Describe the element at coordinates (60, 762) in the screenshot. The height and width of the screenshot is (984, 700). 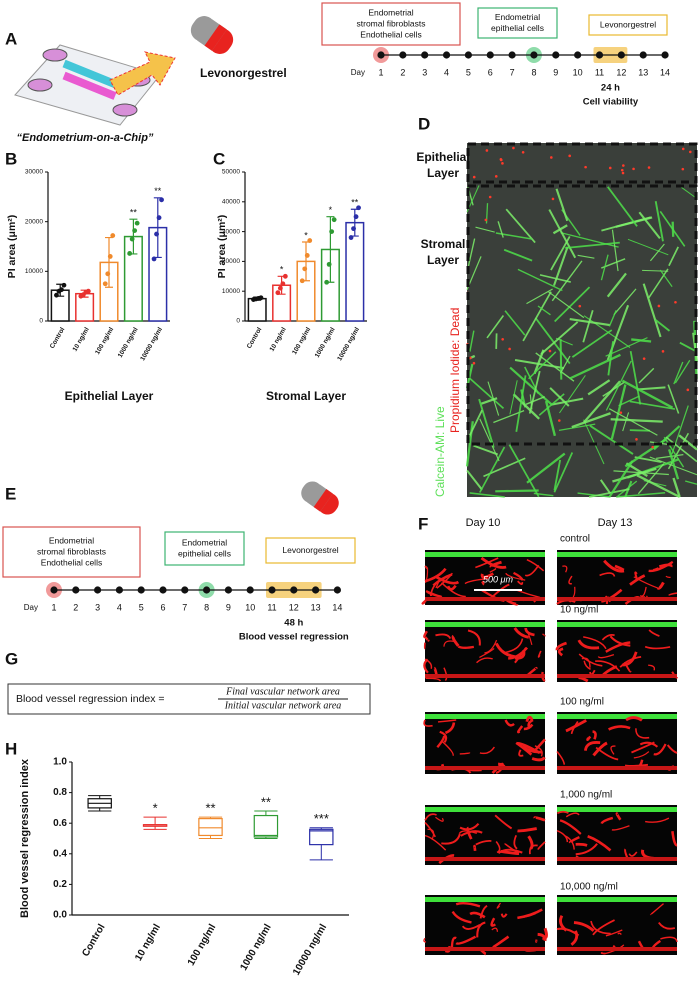
I see `y-tick-label: 1.0` at that location.